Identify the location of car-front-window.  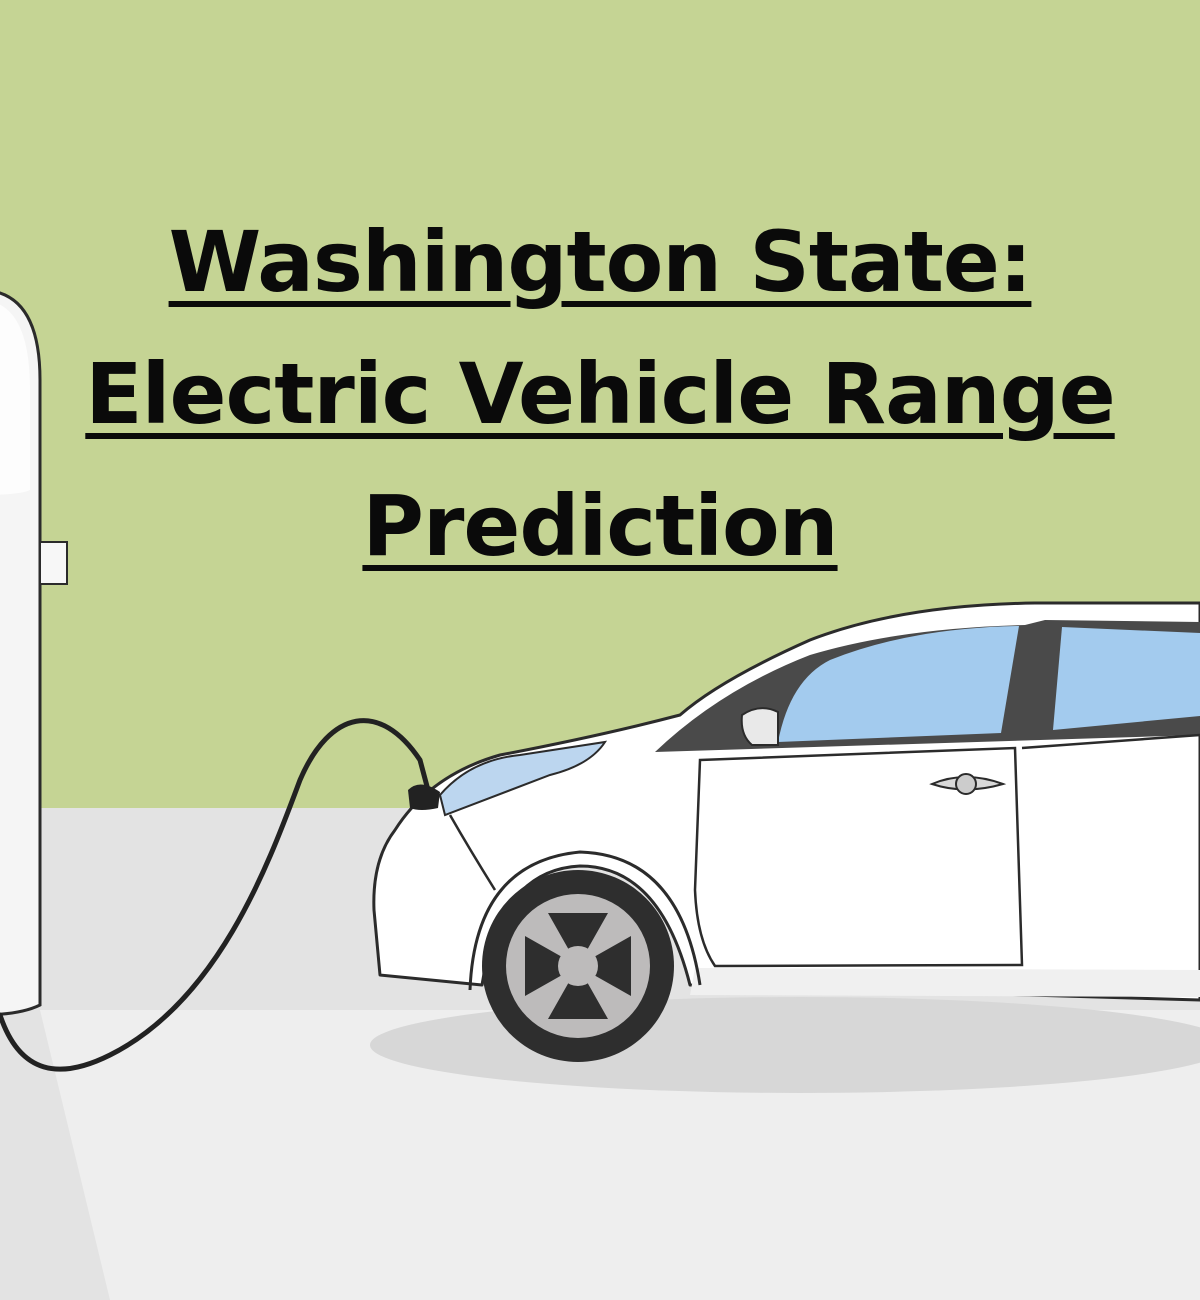
(898, 684).